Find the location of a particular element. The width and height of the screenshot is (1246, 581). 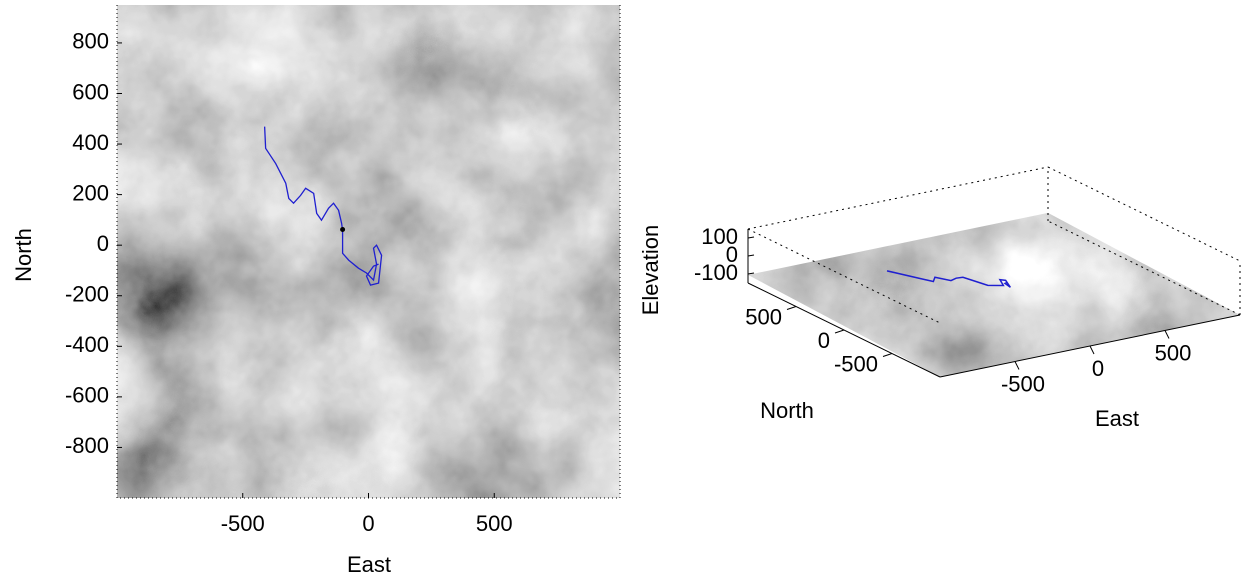

y-tick-label: -500 is located at coordinates (856, 363).